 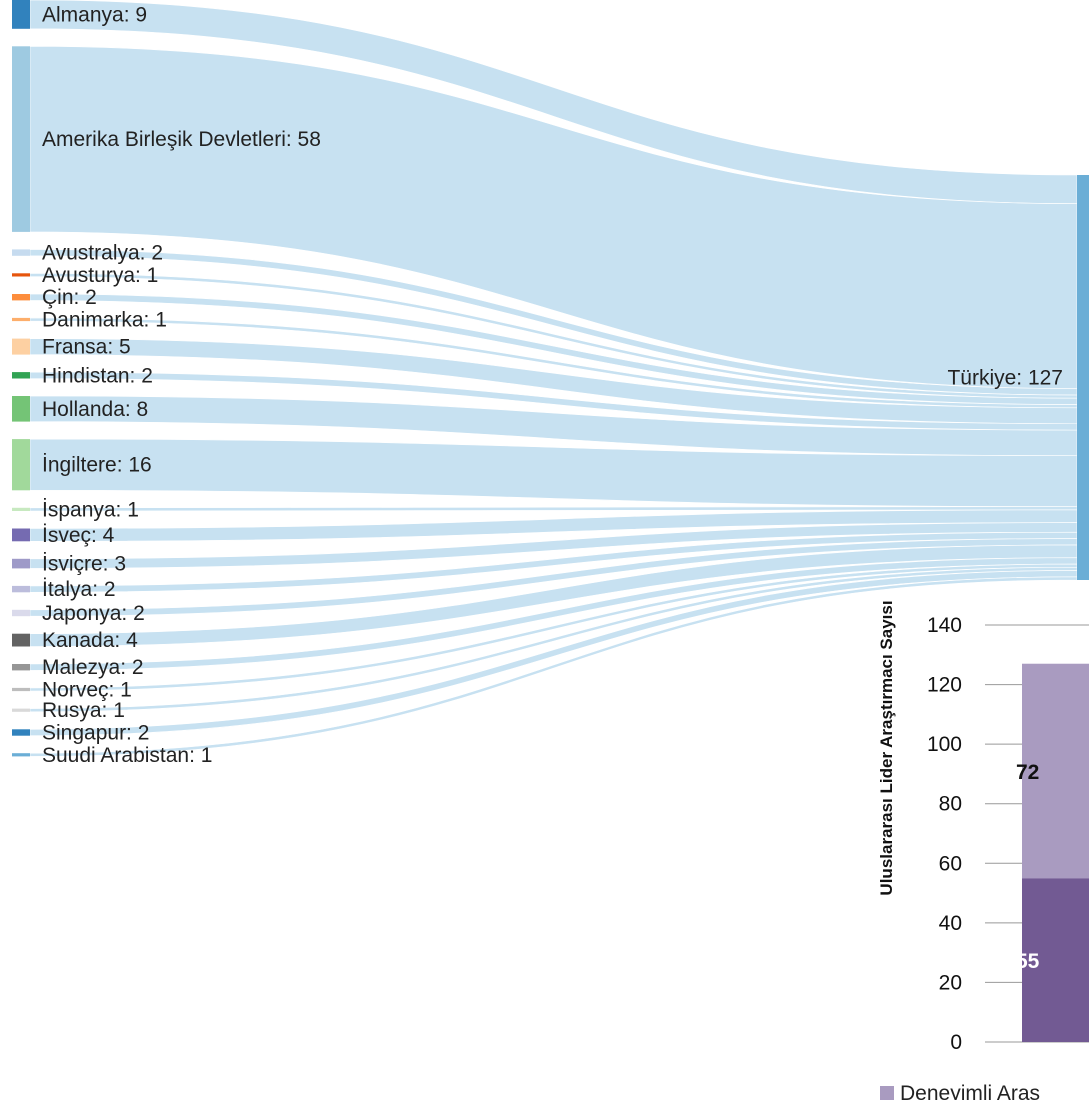 What do you see at coordinates (950, 923) in the screenshot?
I see `y-tick-label: 40` at bounding box center [950, 923].